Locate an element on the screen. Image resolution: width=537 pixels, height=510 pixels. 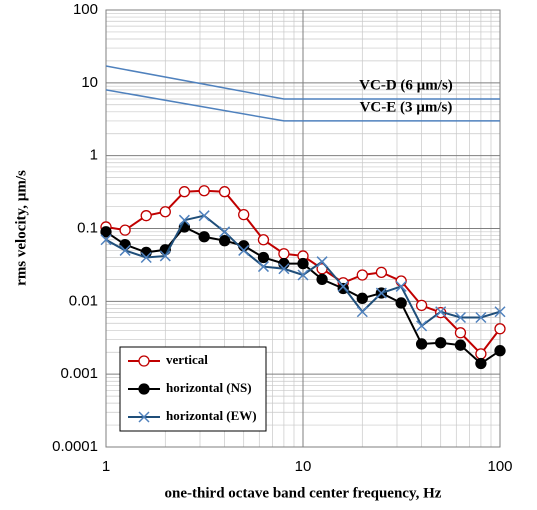
y-tick-label: 10 is located at coordinates (89, 82).